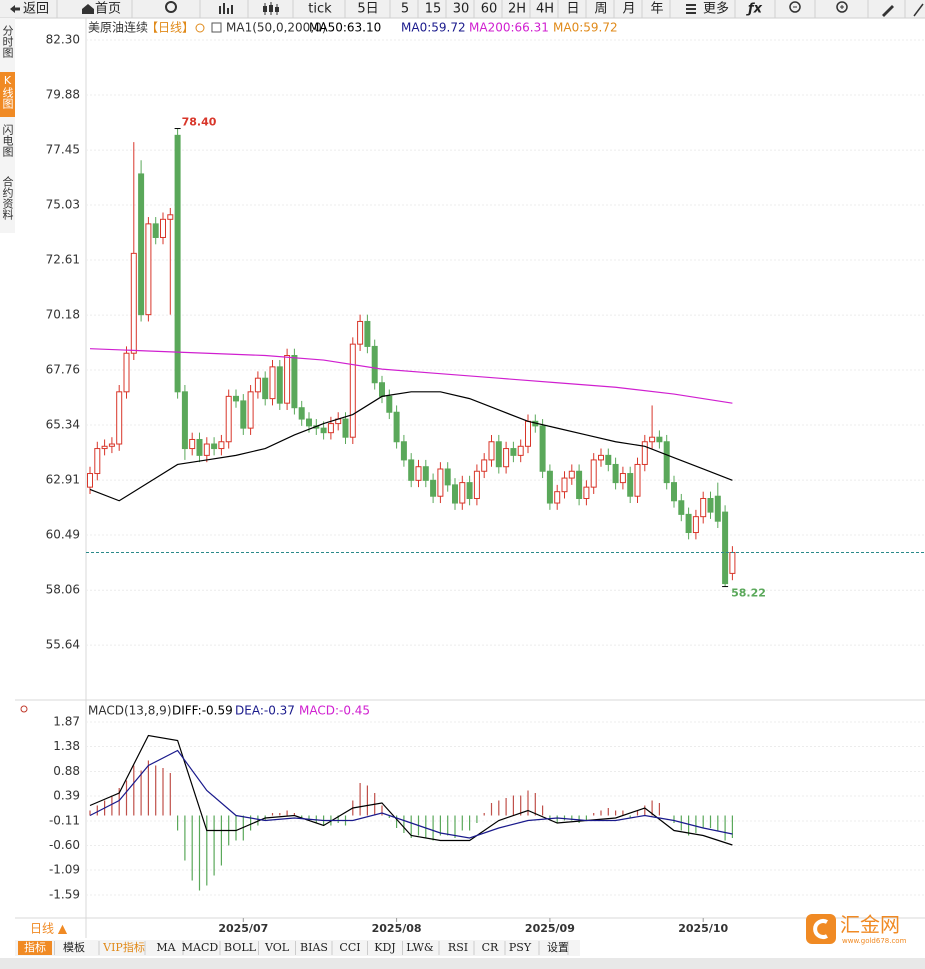  I want to click on indicator-tab: BIAS, so click(314, 947).